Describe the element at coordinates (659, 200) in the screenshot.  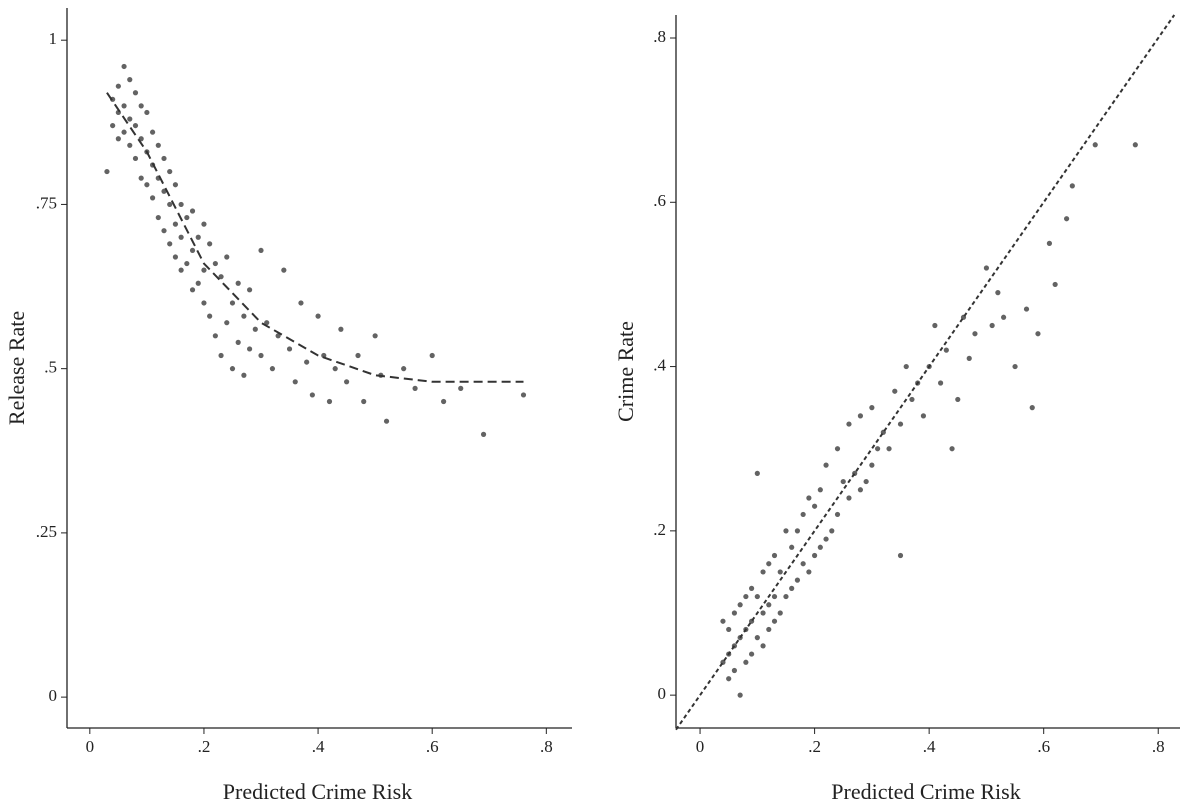
I see `y-tick-label: .6` at that location.